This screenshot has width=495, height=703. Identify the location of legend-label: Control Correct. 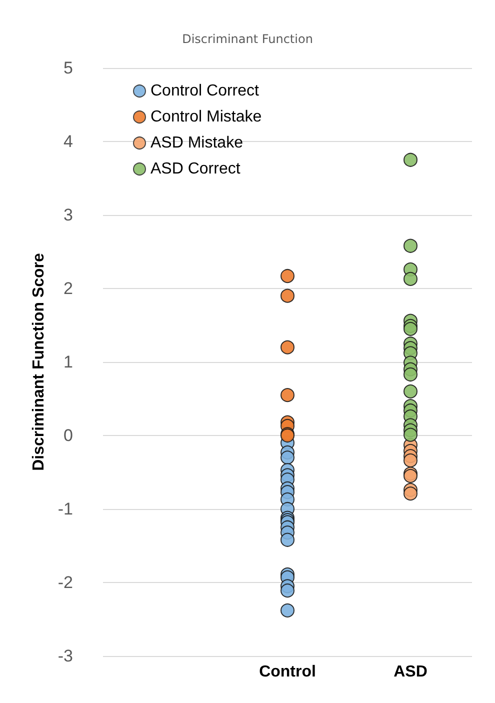
(205, 91).